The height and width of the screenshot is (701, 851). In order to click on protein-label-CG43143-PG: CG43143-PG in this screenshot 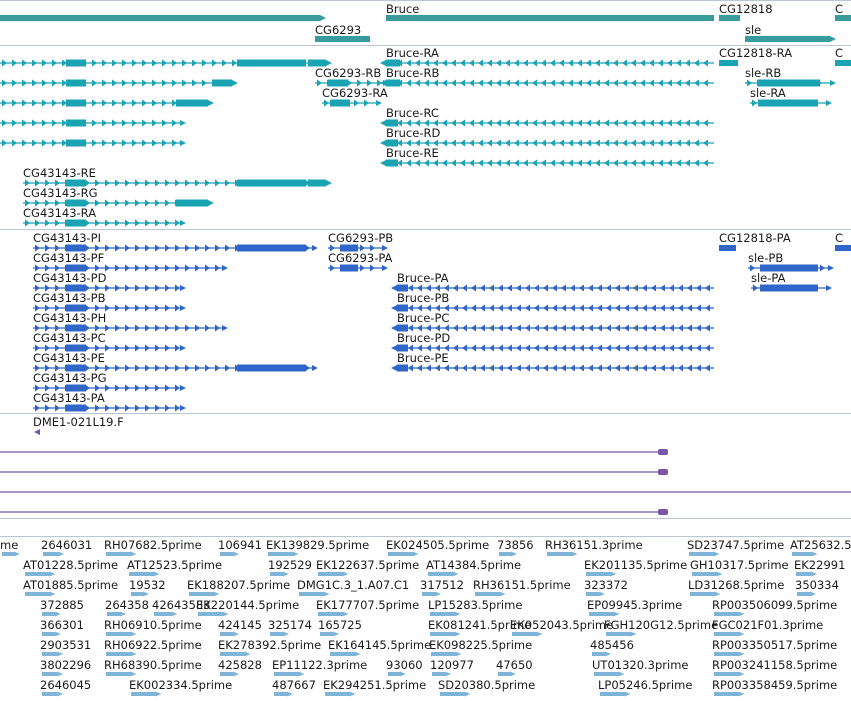, I will do `click(70, 378)`.